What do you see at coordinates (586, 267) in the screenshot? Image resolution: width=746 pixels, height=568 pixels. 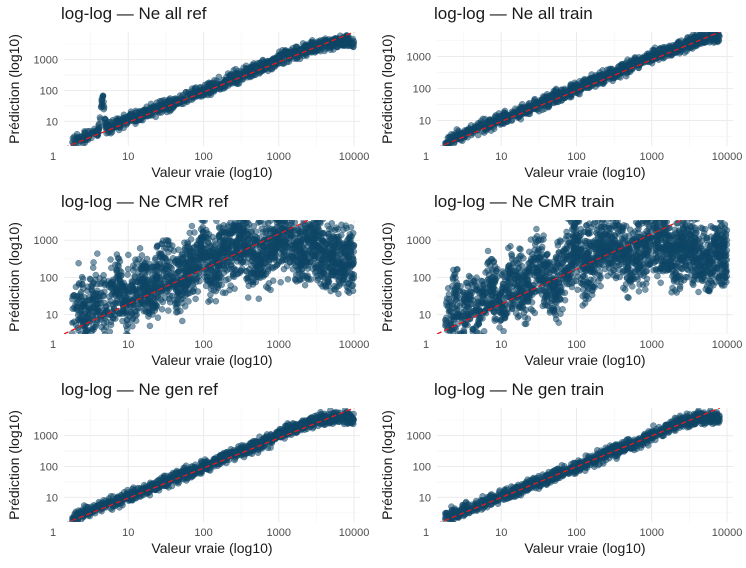 I see `scatter-points` at bounding box center [586, 267].